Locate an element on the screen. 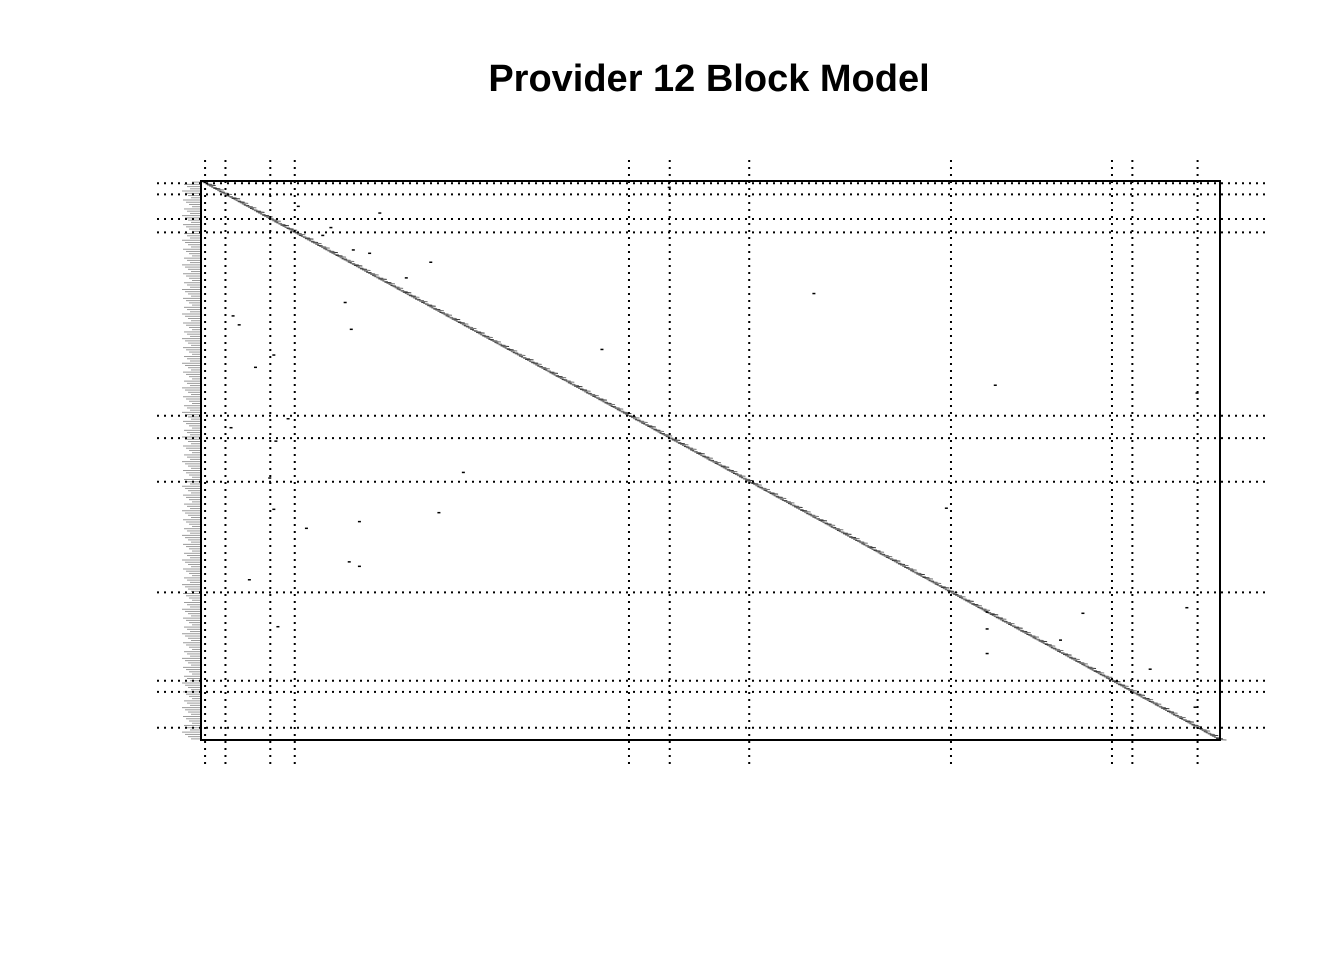  row-labels is located at coordinates (191, 460).